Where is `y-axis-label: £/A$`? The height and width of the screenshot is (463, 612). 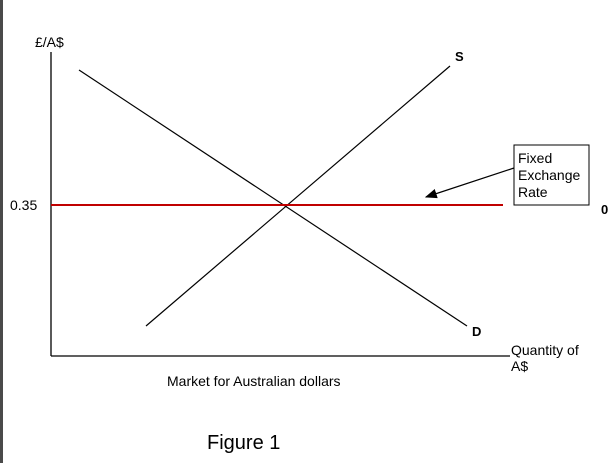 y-axis-label: £/A$ is located at coordinates (49, 42).